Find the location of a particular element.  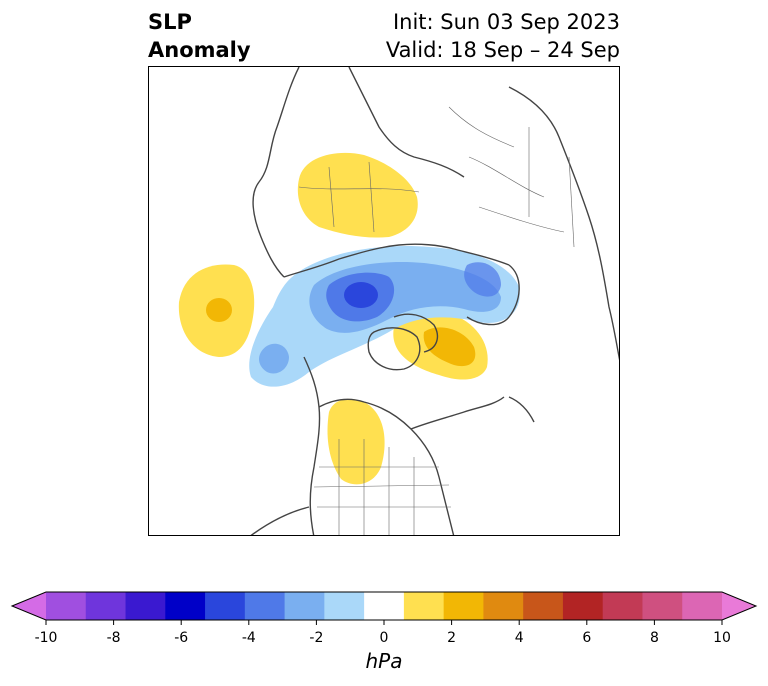

colorbar-tick-label: 8 is located at coordinates (654, 638).